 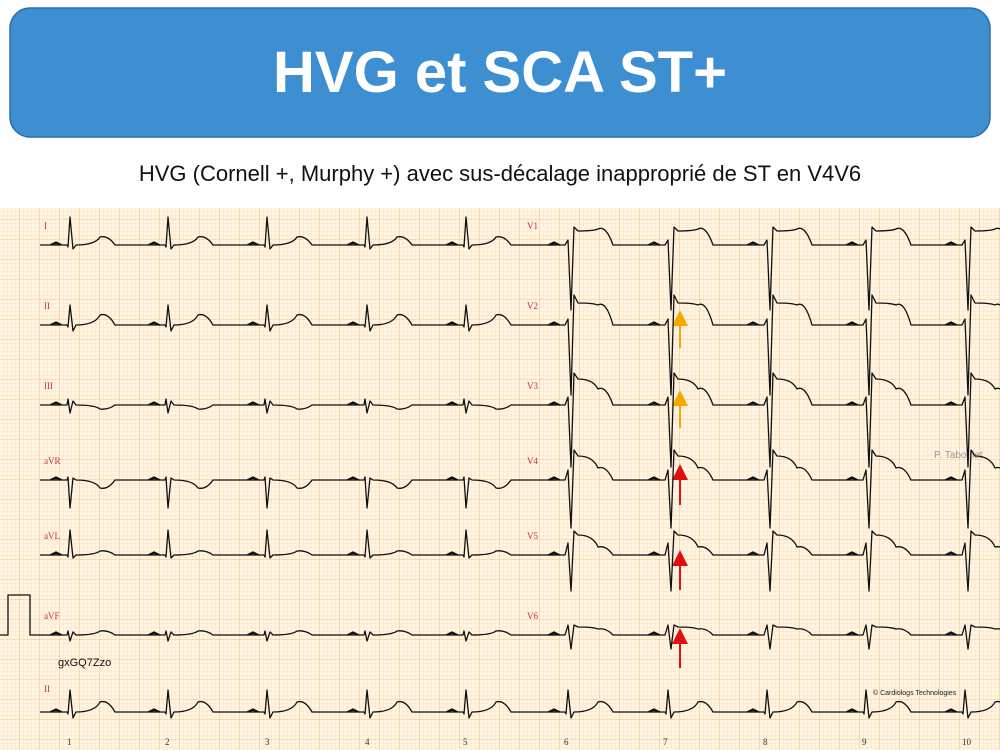 I want to click on lead-label: V1, so click(x=532, y=226).